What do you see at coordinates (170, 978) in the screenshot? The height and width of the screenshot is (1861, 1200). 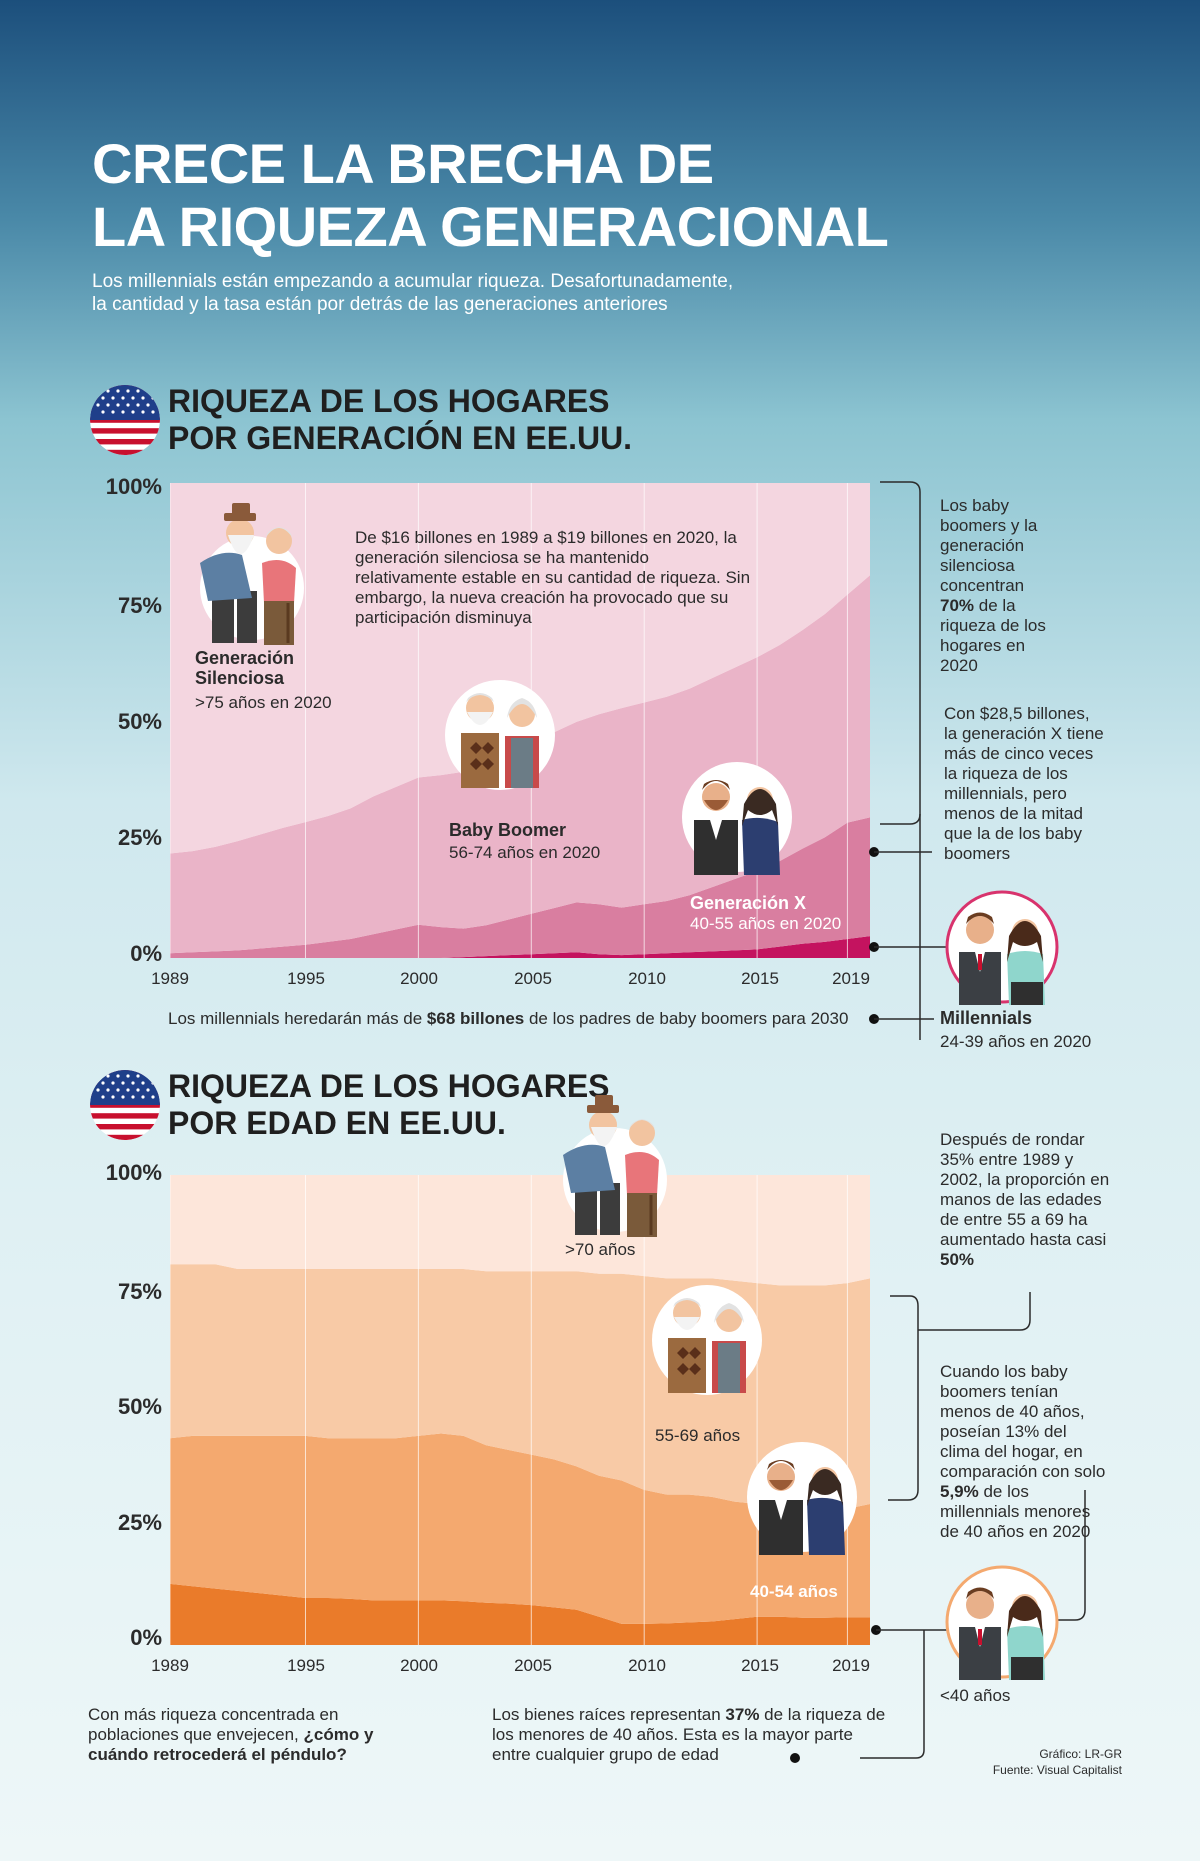 I see `chart1-xtick-1989: 1989` at bounding box center [170, 978].